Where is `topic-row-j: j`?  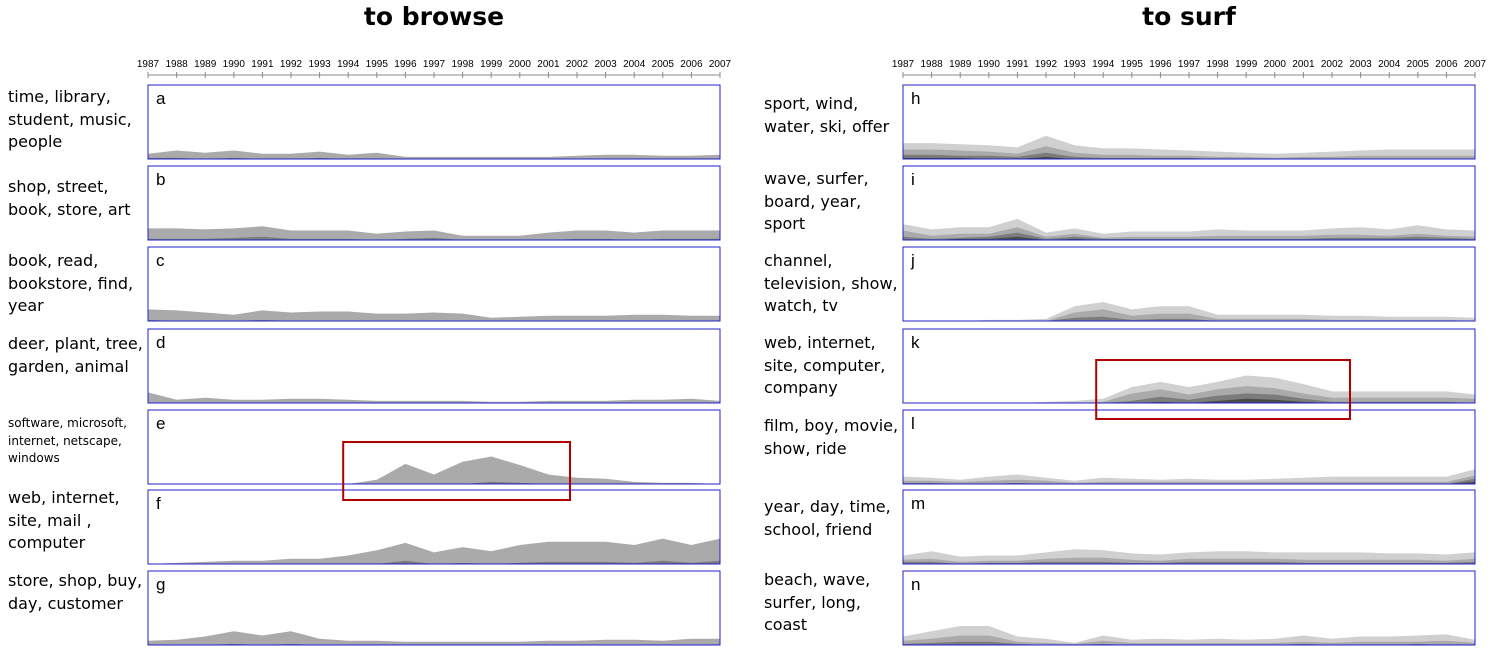 topic-row-j: j is located at coordinates (1189, 284).